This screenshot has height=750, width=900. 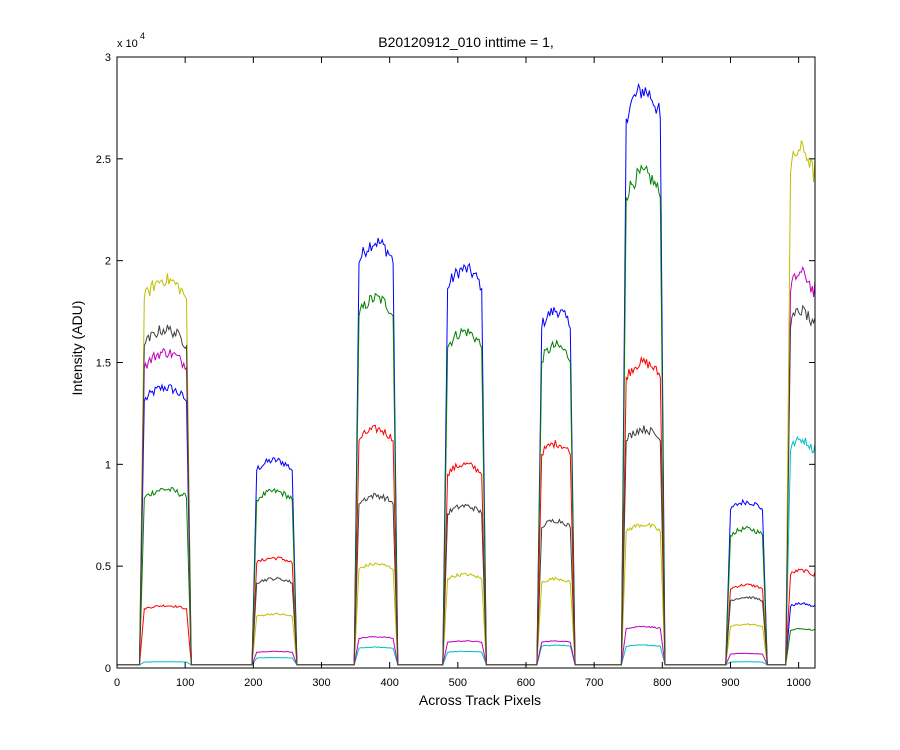 I want to click on chart-title: B20120912_010 inttime = 1,, so click(x=466, y=42).